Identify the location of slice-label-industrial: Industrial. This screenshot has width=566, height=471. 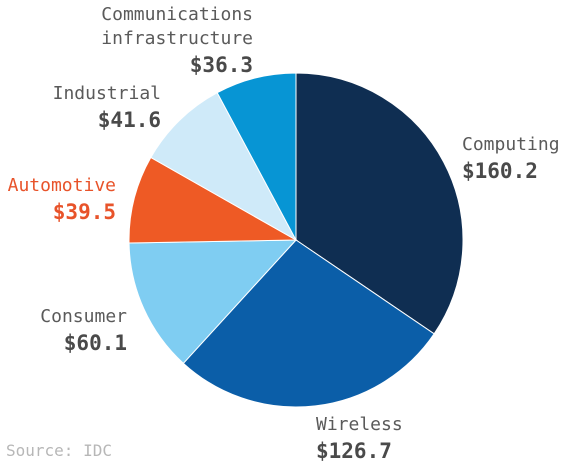
(107, 93).